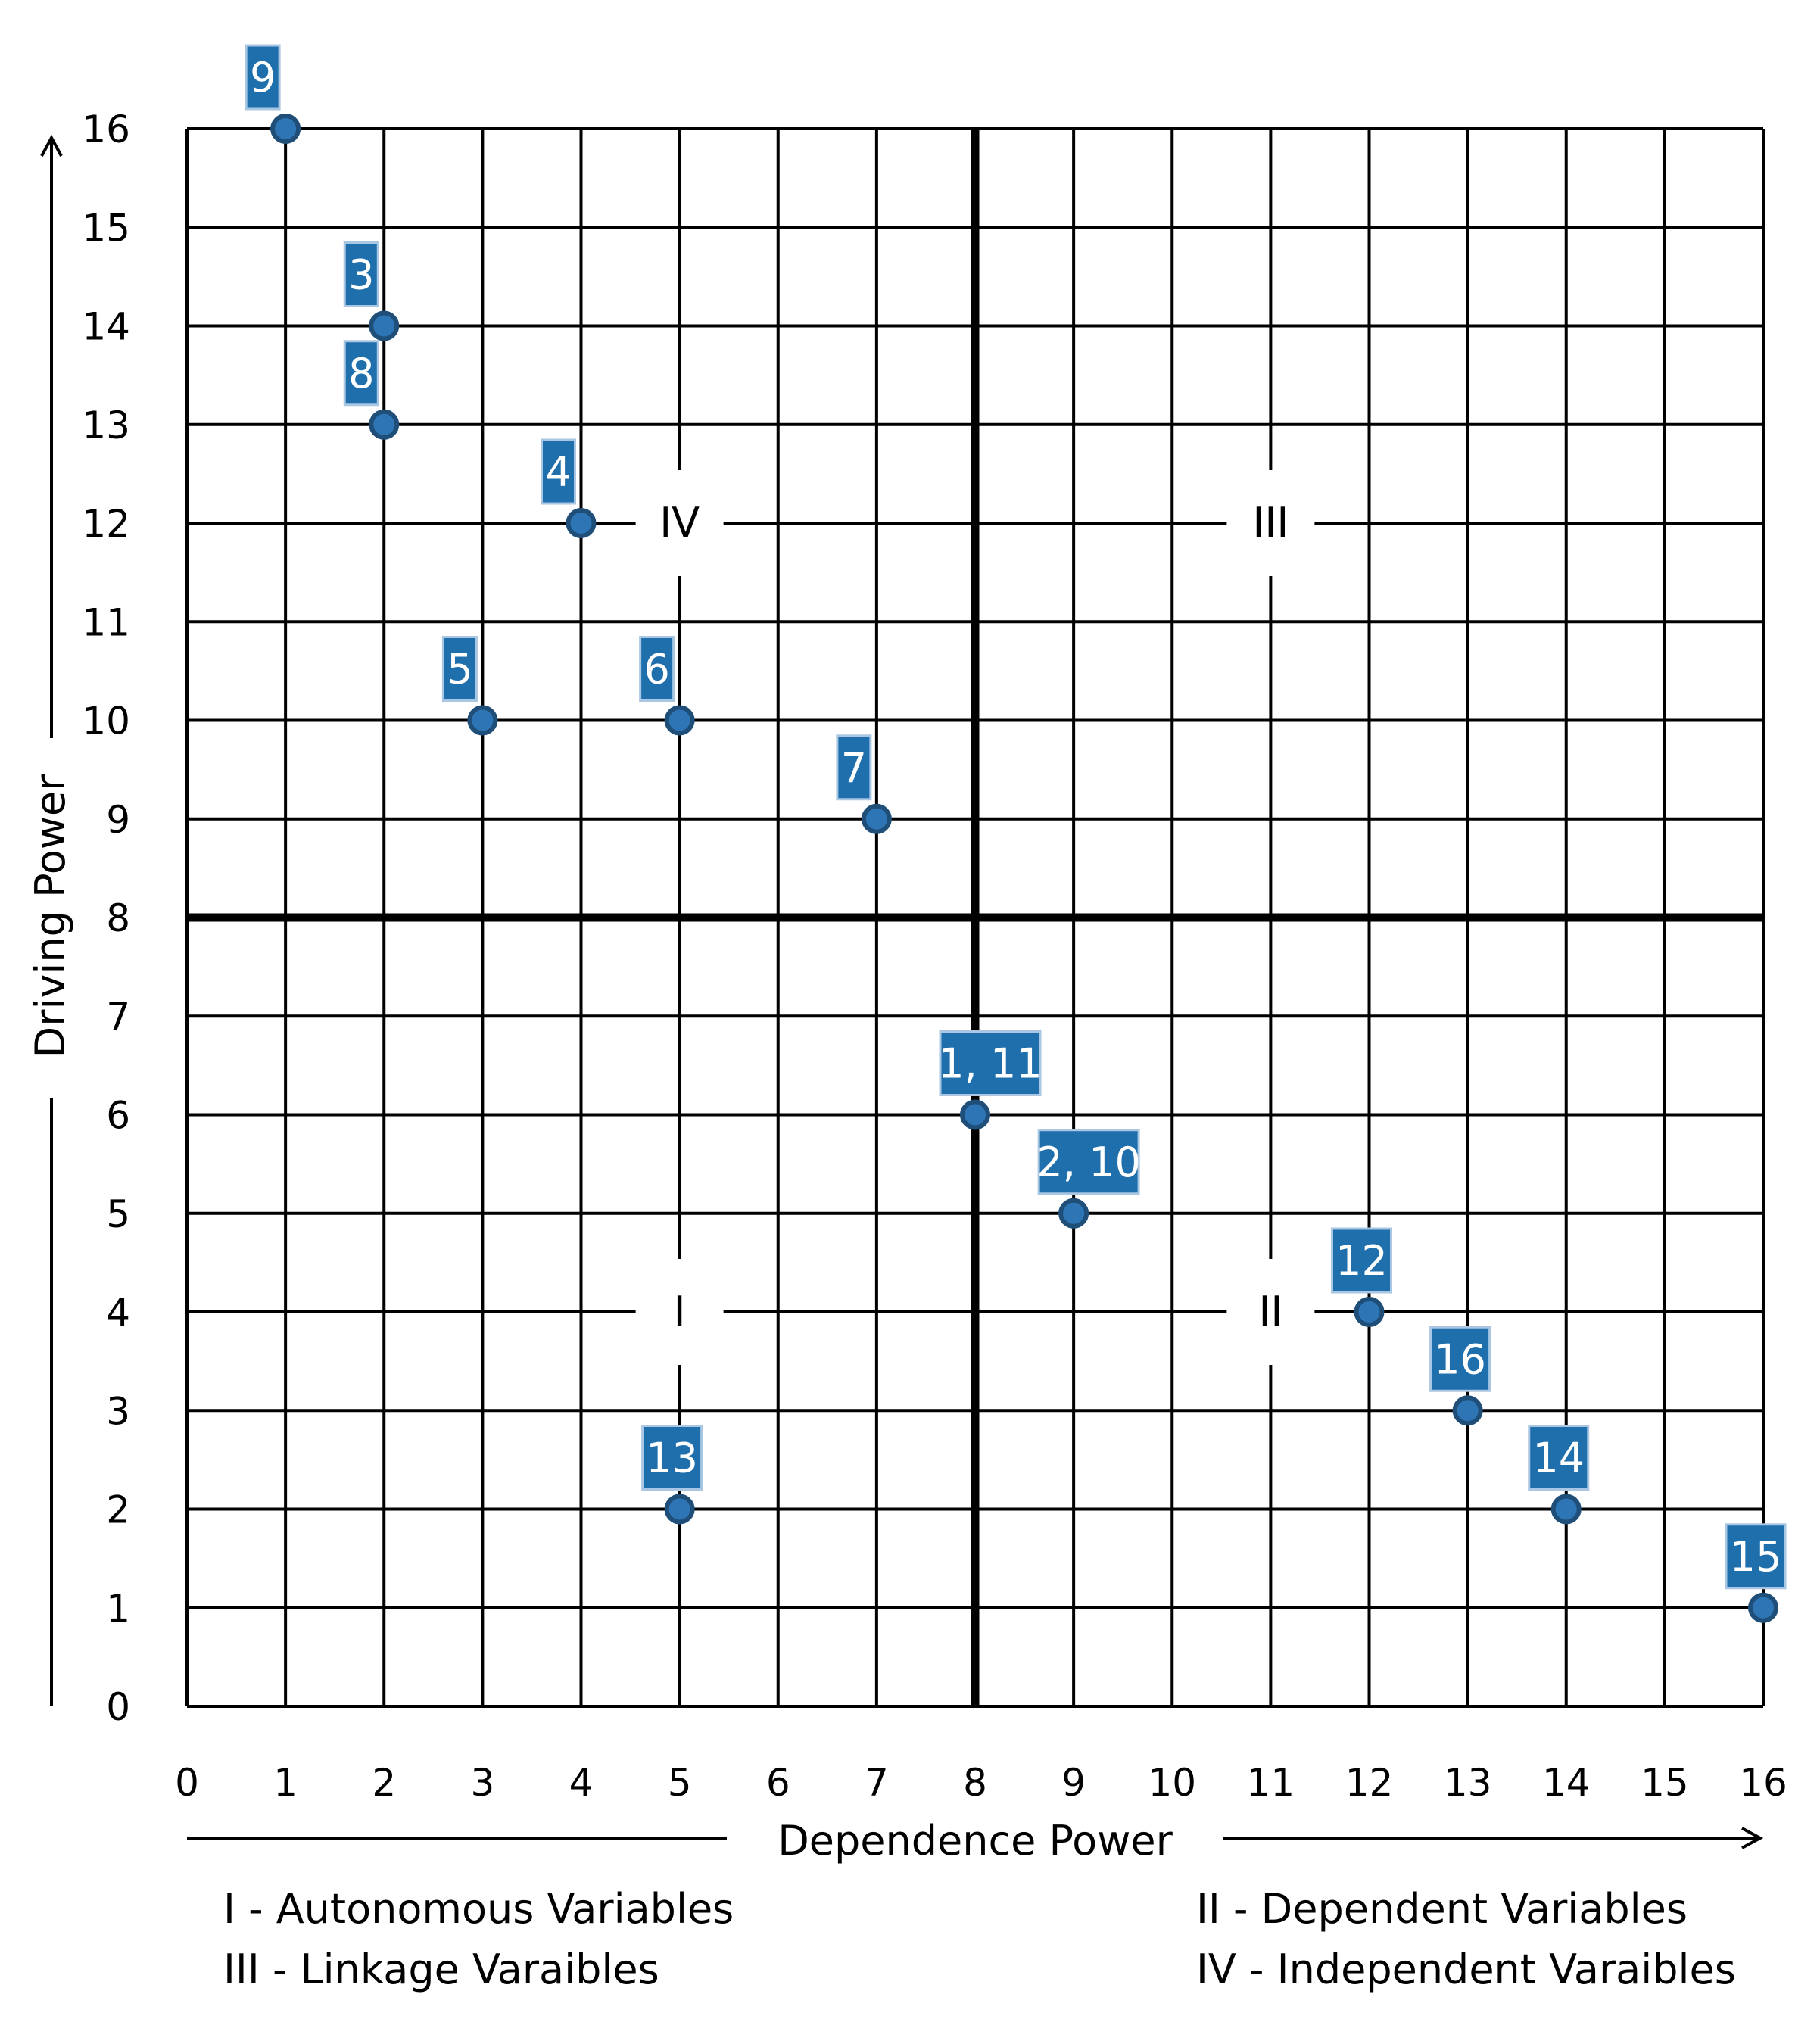 This screenshot has width=1820, height=2019. I want to click on quadrant-label: I, so click(680, 1311).